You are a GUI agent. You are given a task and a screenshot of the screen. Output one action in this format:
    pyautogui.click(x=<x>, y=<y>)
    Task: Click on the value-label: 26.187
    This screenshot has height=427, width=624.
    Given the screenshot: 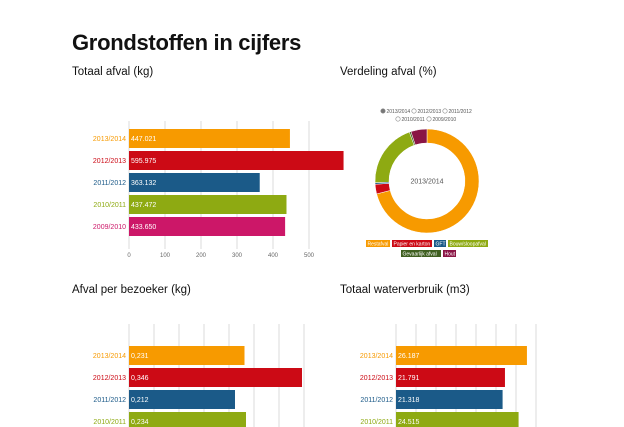 What is the action you would take?
    pyautogui.click(x=409, y=356)
    